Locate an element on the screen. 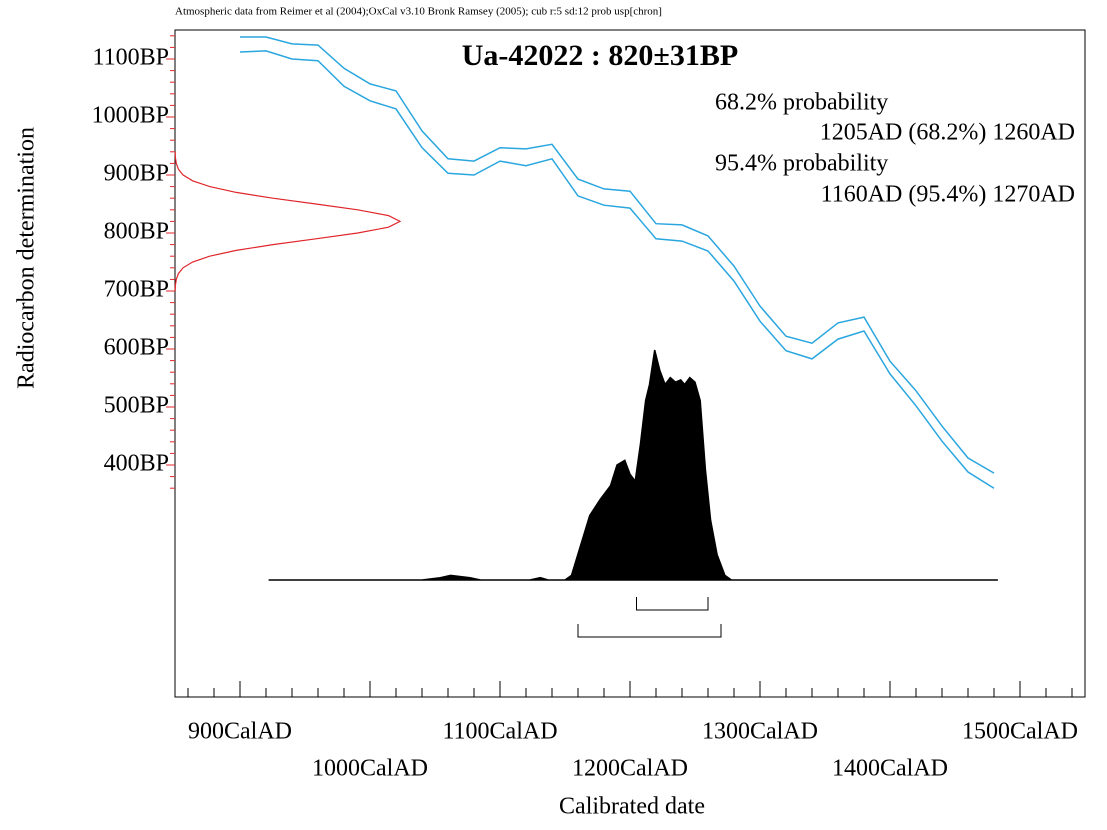  y-tick-label: 900BP is located at coordinates (136, 174).